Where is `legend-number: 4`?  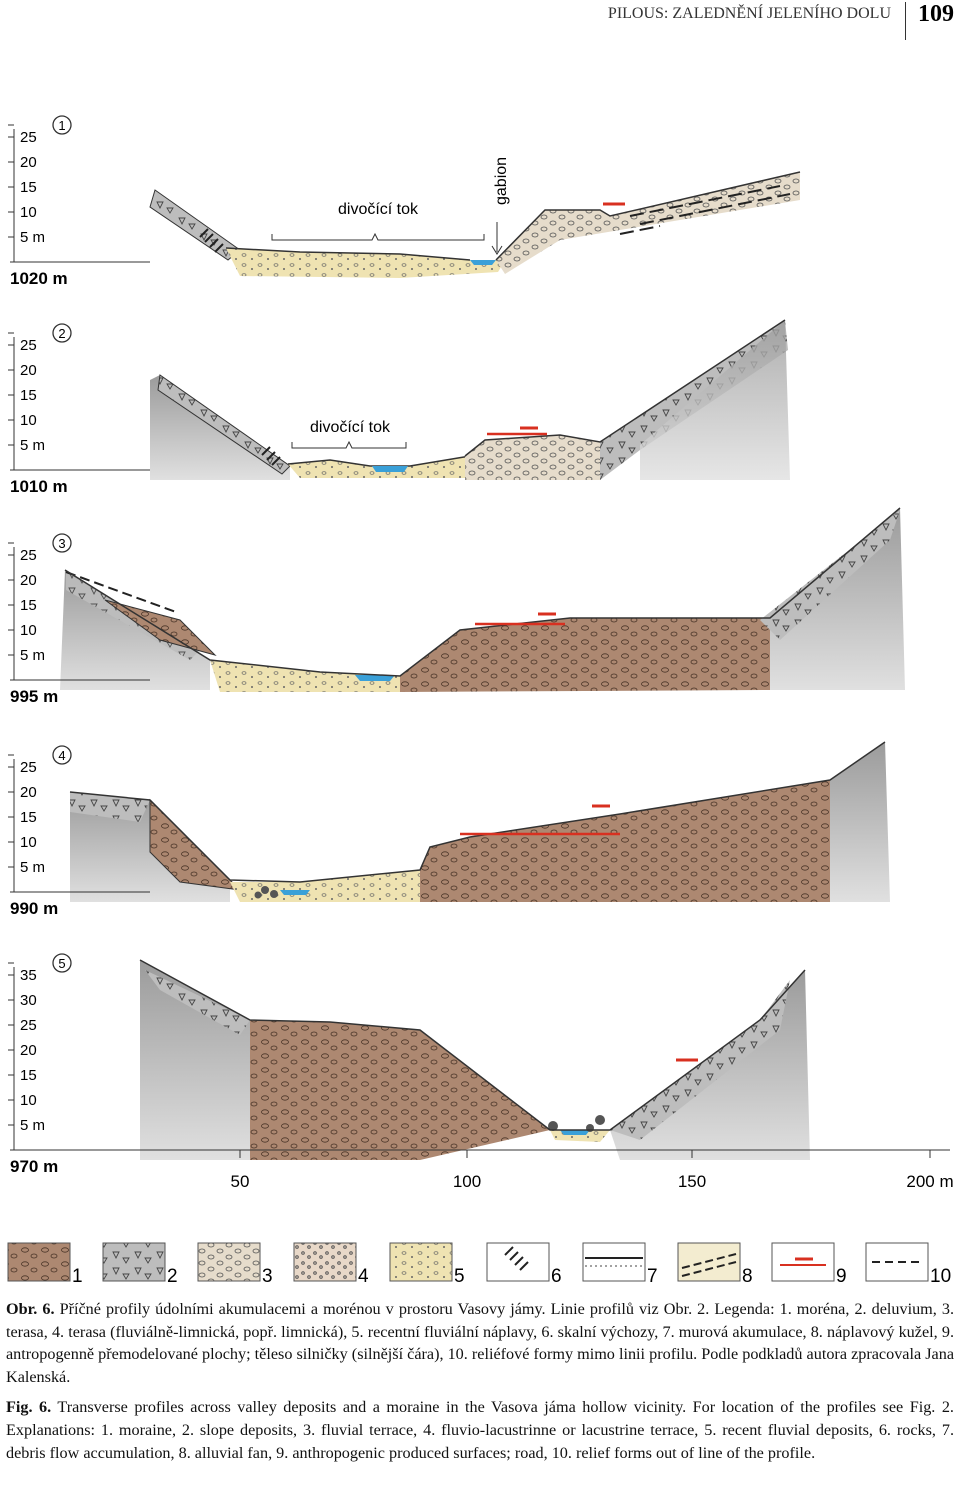
legend-number: 4 is located at coordinates (363, 1276).